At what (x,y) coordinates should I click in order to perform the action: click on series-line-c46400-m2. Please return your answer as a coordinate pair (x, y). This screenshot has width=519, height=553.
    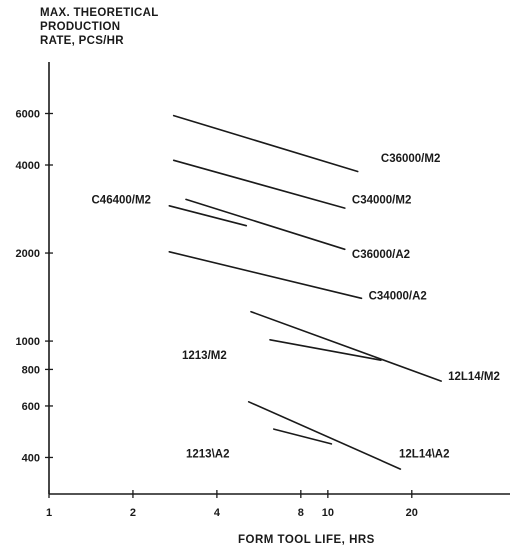
    Looking at the image, I should click on (208, 216).